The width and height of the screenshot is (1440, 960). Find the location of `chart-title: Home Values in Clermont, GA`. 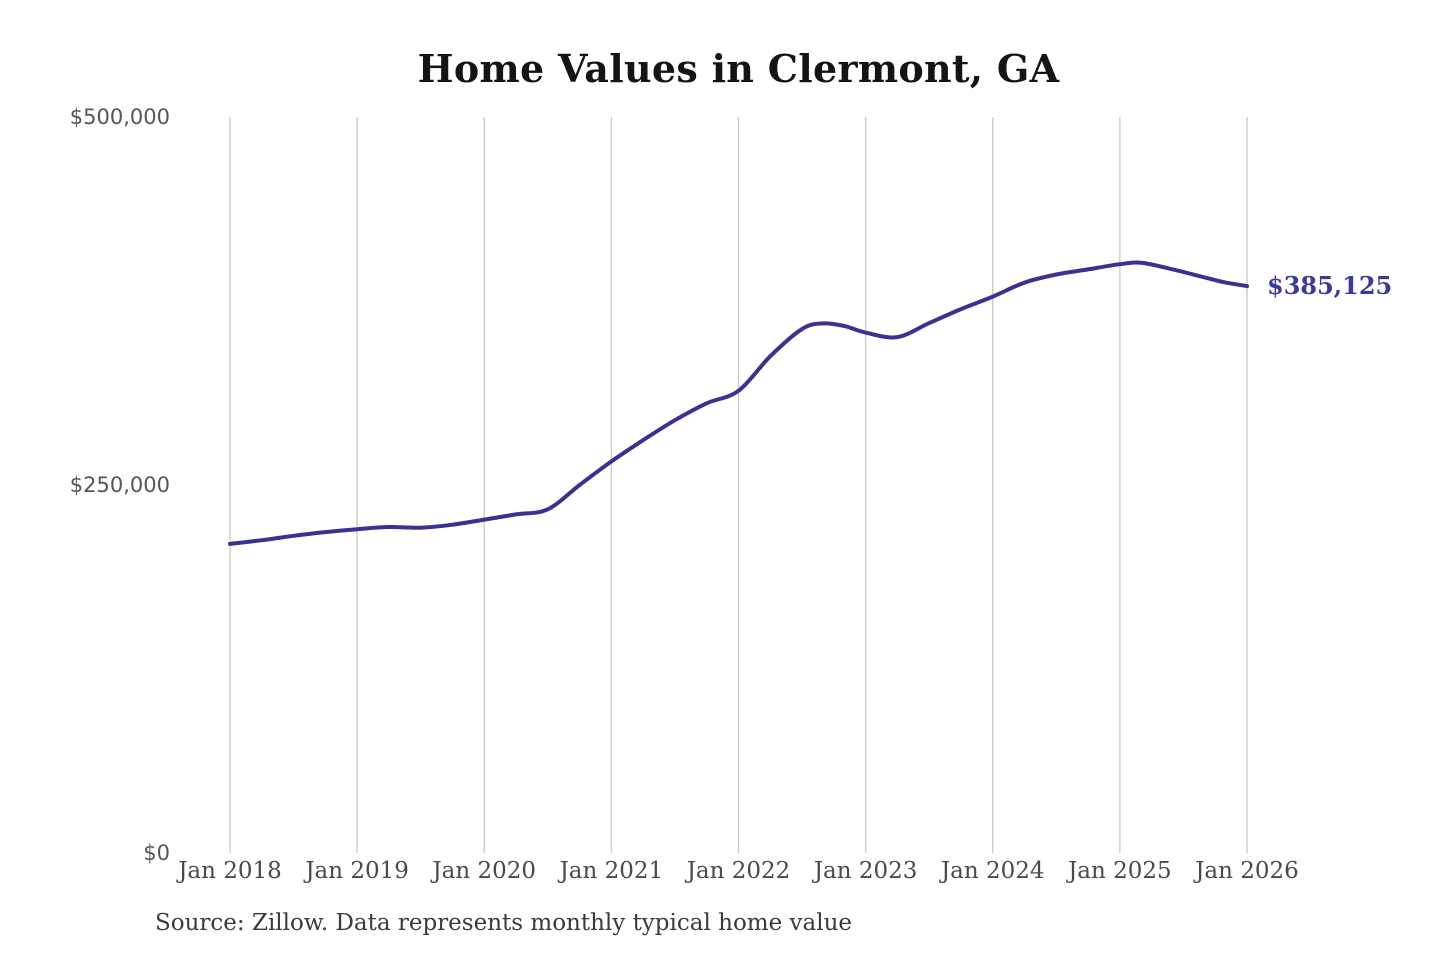

chart-title: Home Values in Clermont, GA is located at coordinates (738, 68).